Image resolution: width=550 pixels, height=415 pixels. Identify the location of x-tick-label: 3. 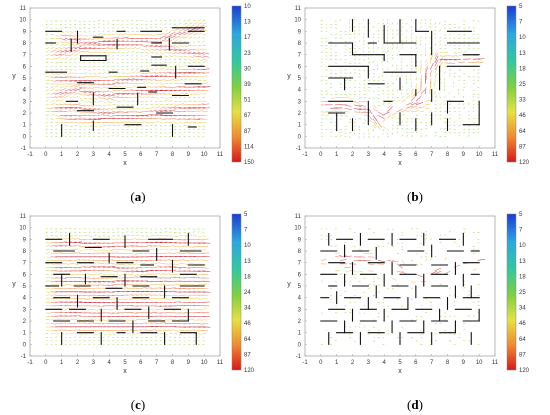
(94, 363).